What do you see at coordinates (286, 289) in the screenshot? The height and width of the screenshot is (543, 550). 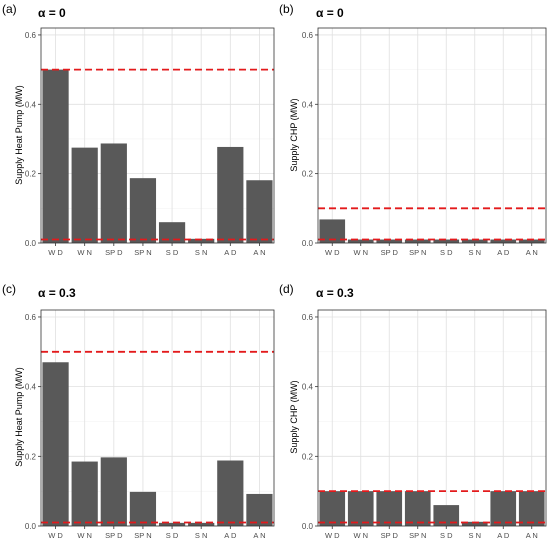 I see `panel-tag: (d)` at bounding box center [286, 289].